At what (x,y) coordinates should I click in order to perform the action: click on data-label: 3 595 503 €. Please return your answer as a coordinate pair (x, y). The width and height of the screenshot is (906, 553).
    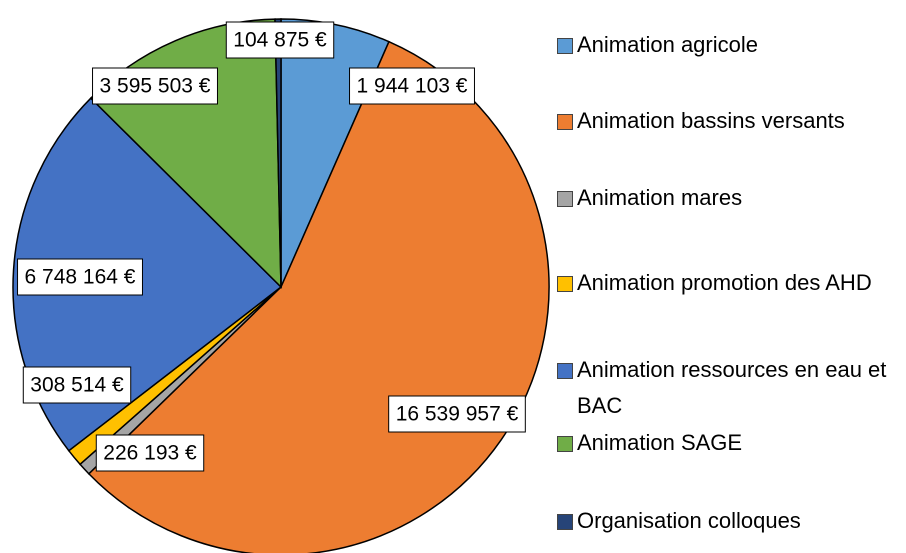
    Looking at the image, I should click on (155, 86).